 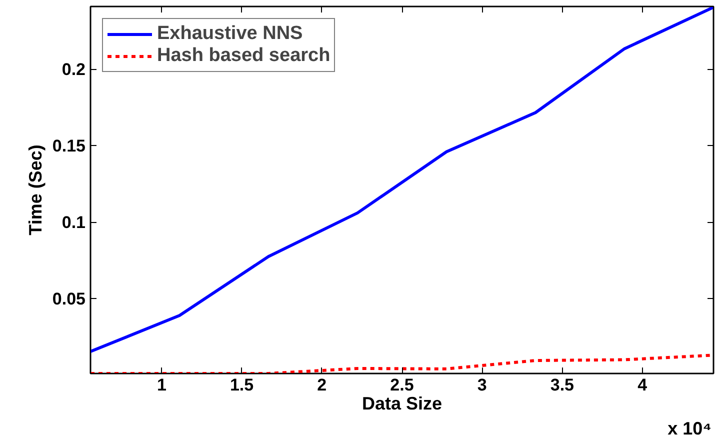 What do you see at coordinates (161, 385) in the screenshot?
I see `x-tick-label: 1` at bounding box center [161, 385].